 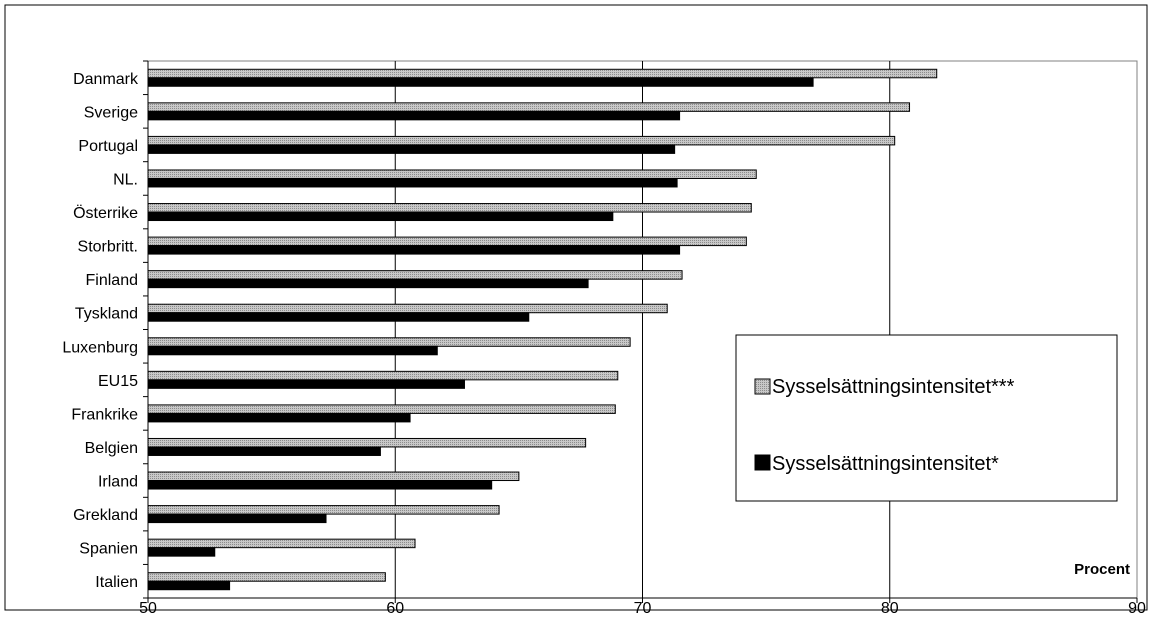 What do you see at coordinates (112, 280) in the screenshot?
I see `category-label: Finland` at bounding box center [112, 280].